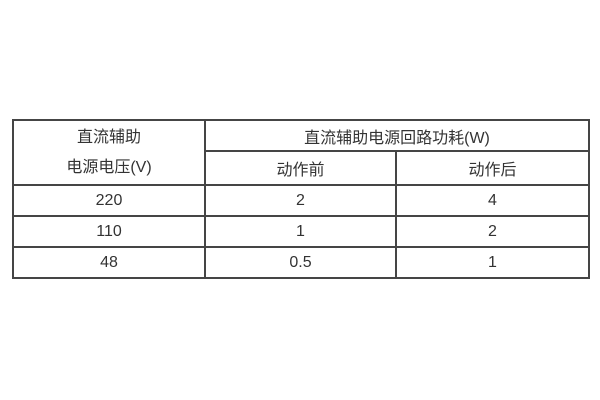 The height and width of the screenshot is (400, 600). What do you see at coordinates (492, 262) in the screenshot?
I see `after-value: 1` at bounding box center [492, 262].